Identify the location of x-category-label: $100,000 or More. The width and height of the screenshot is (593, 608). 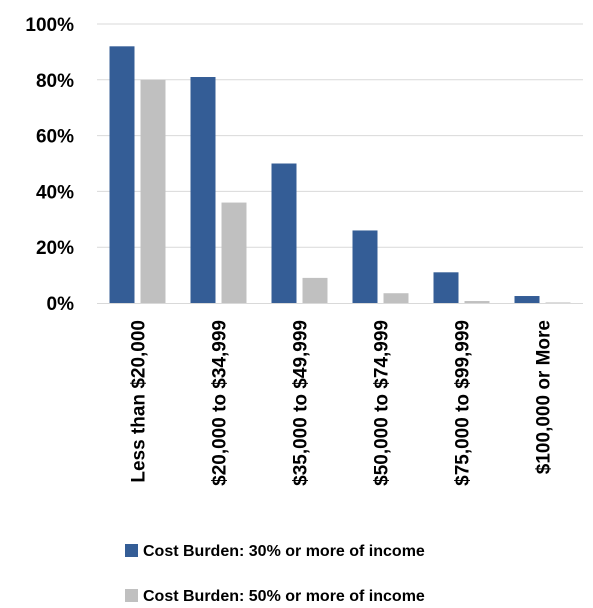
(544, 397).